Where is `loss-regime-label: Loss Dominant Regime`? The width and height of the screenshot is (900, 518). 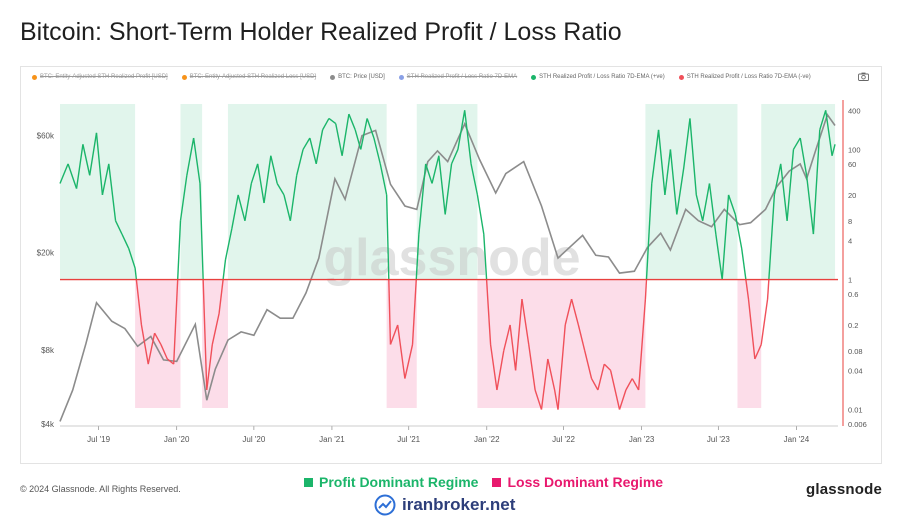
loss-regime-label: Loss Dominant Regime is located at coordinates (585, 482).